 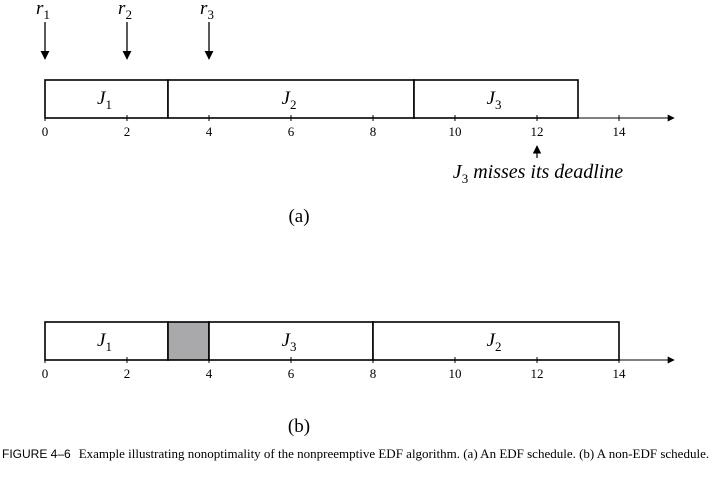 I want to click on release-label-1-sub: 1, so click(x=46, y=14).